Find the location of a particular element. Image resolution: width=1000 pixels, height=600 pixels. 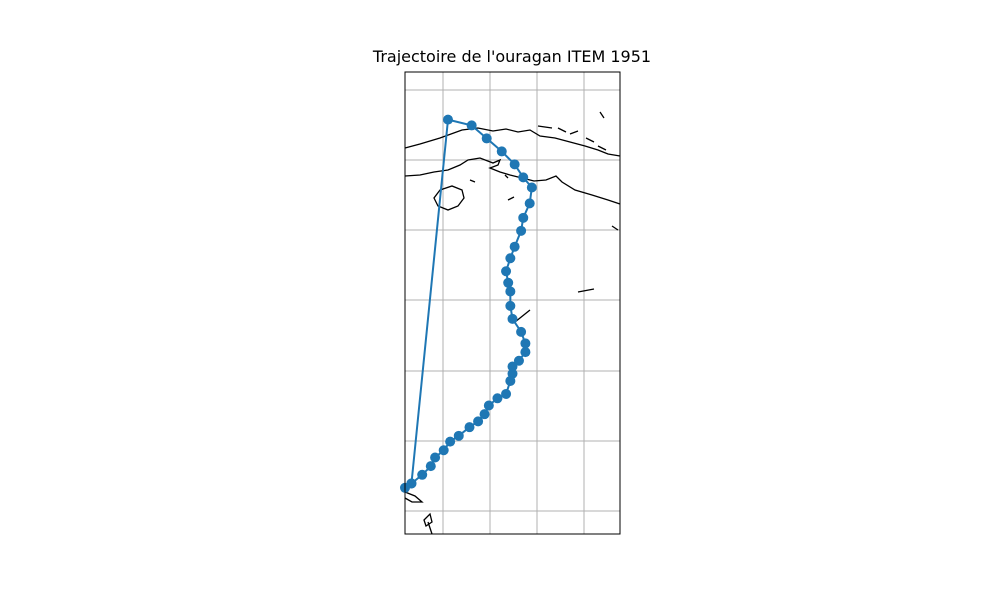

south-coastline is located at coordinates (418, 513).